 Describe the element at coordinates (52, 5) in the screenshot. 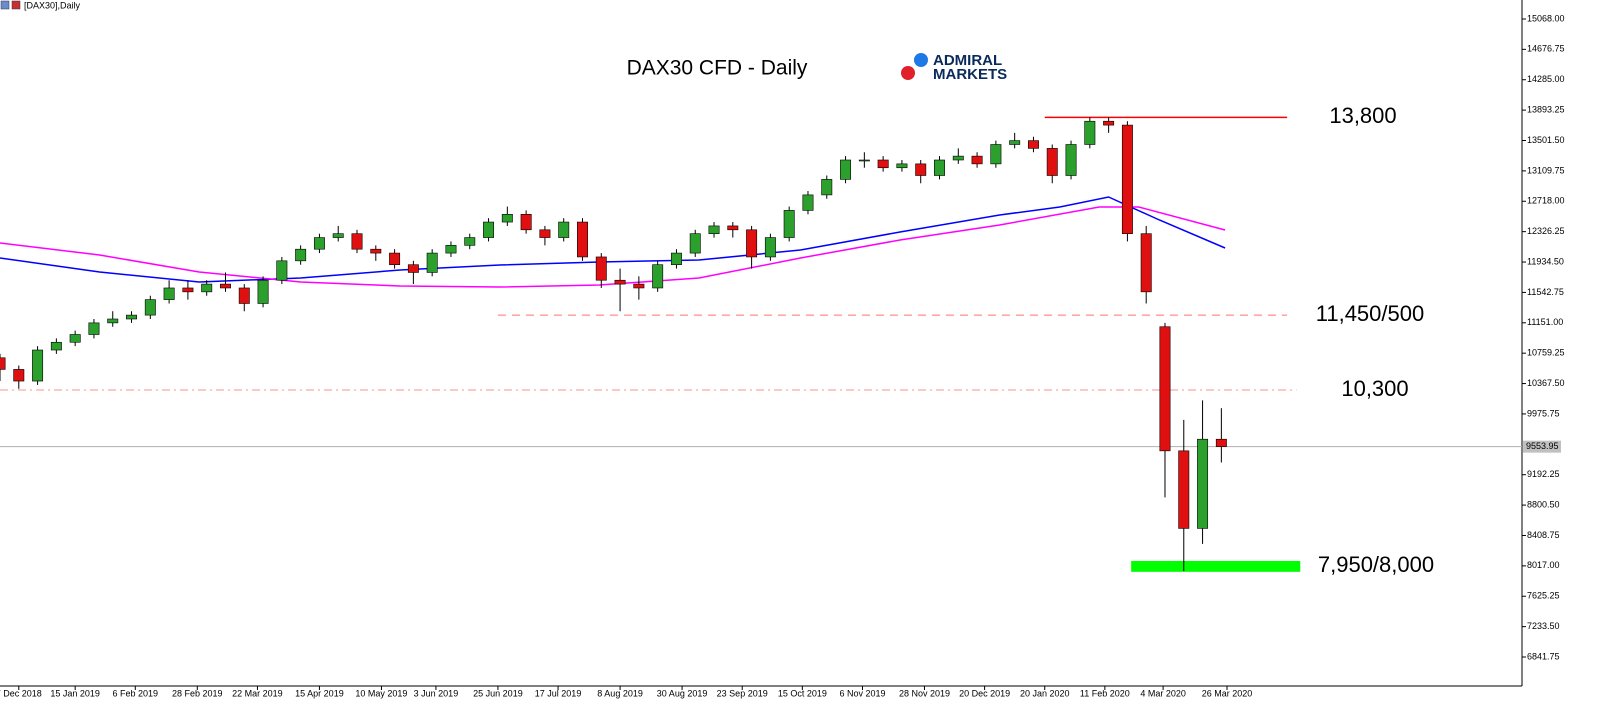

I see `chart-header: [DAX30],Daily` at that location.